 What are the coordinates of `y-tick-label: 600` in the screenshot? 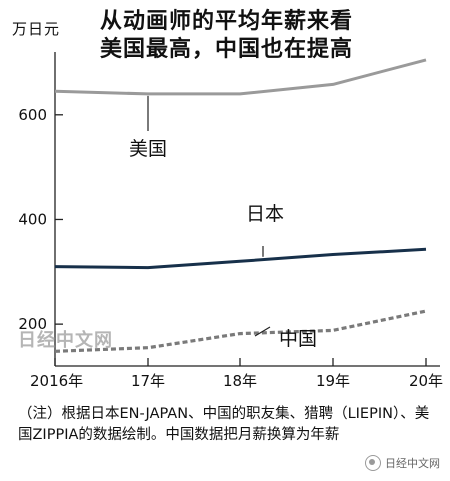 It's located at (32, 115).